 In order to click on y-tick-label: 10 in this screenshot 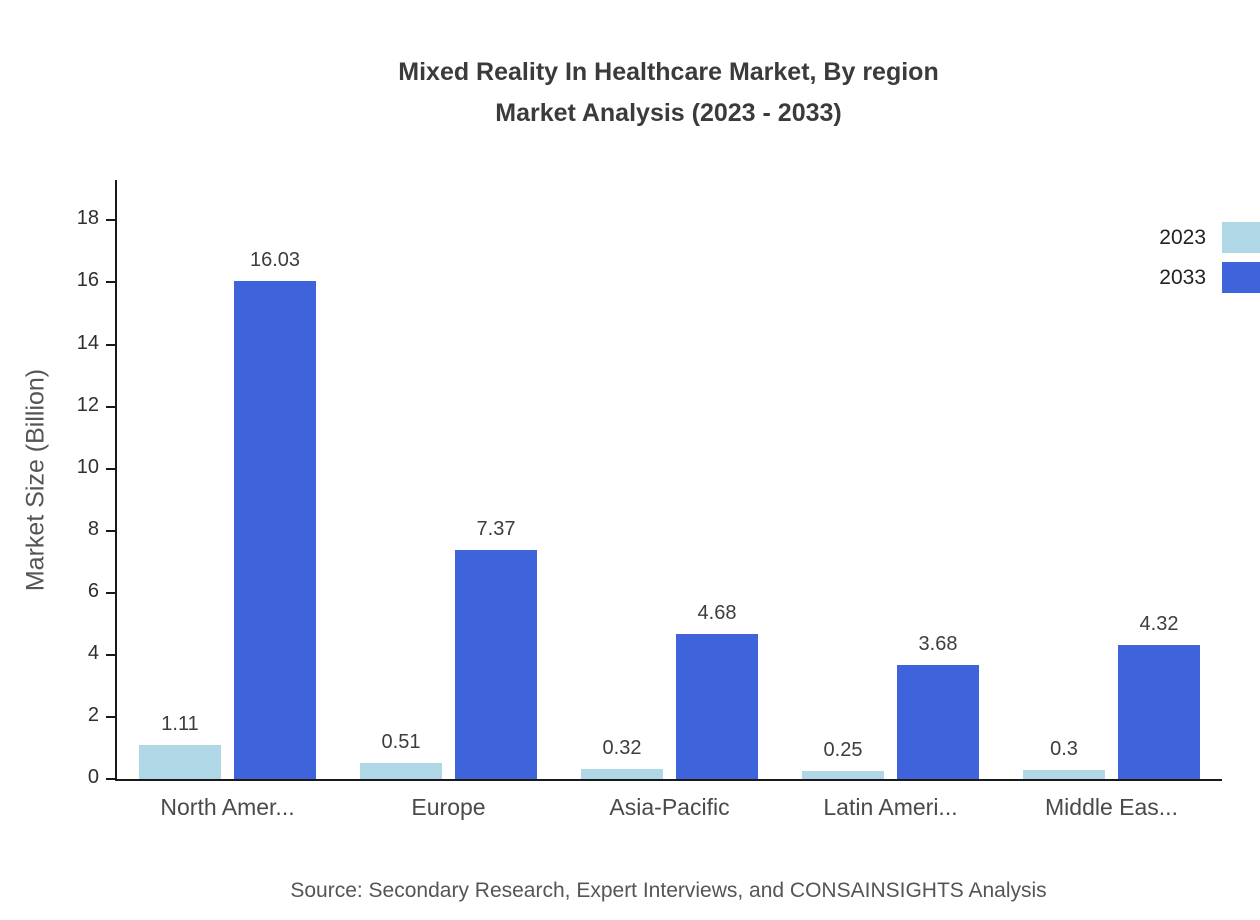, I will do `click(87, 466)`.